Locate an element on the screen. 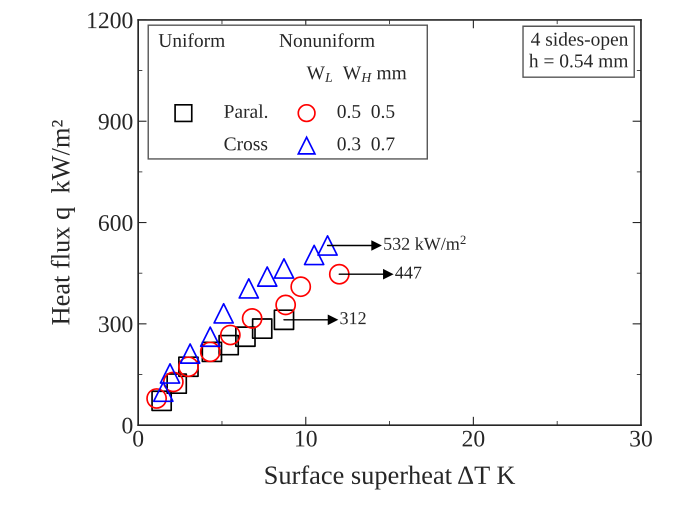  annotation: 312 is located at coordinates (353, 318).